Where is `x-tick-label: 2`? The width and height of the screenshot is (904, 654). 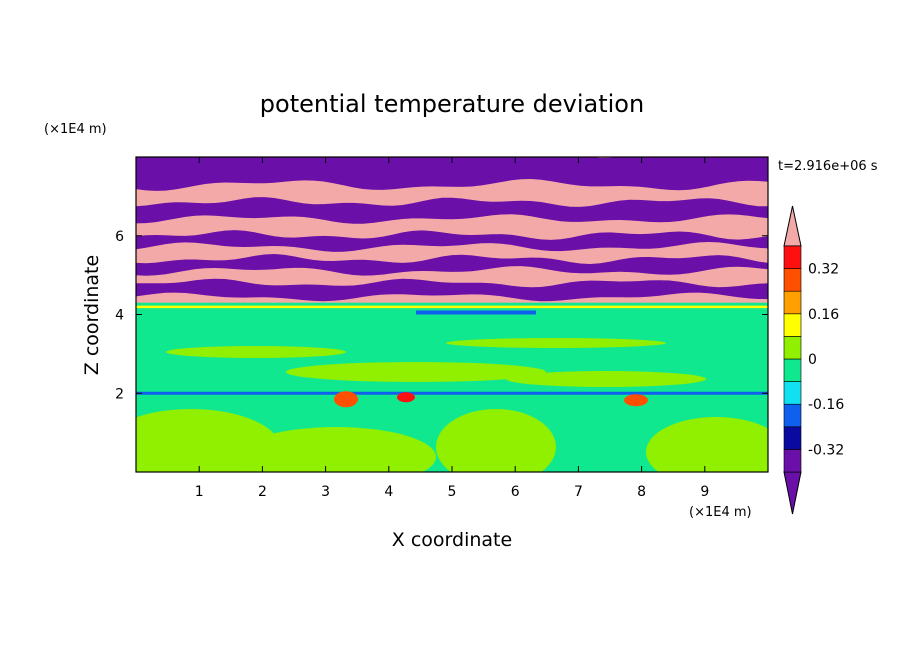
x-tick-label: 2 is located at coordinates (262, 492).